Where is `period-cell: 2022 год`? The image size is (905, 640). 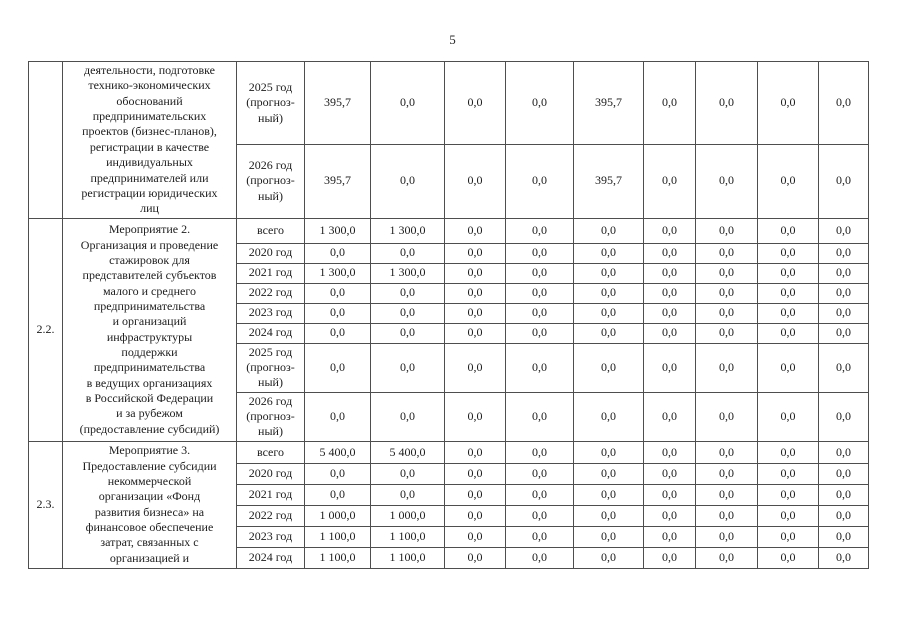 period-cell: 2022 год is located at coordinates (270, 515).